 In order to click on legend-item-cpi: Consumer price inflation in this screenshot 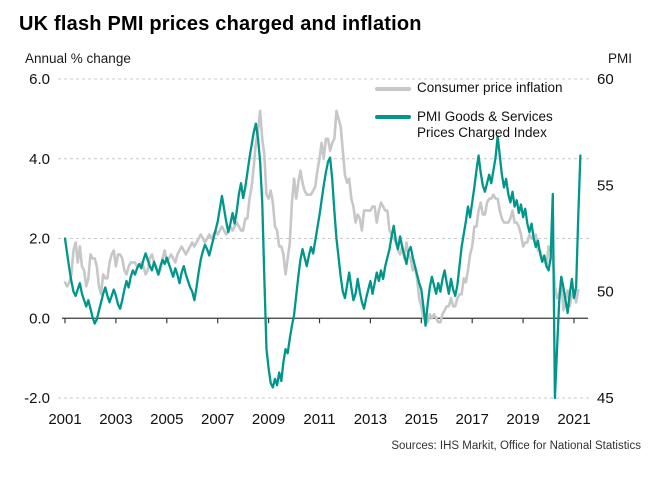, I will do `click(469, 88)`.